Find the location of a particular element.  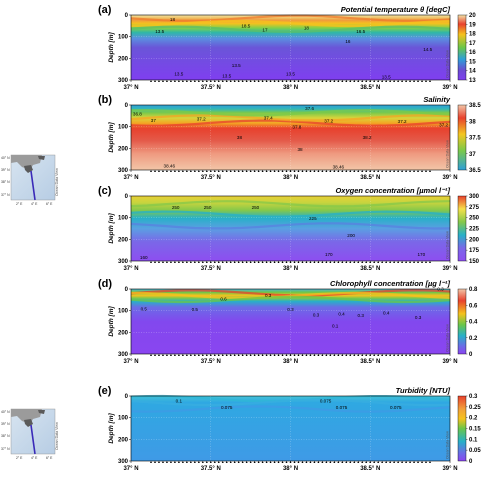

contour-label: 13.5 is located at coordinates (290, 73).